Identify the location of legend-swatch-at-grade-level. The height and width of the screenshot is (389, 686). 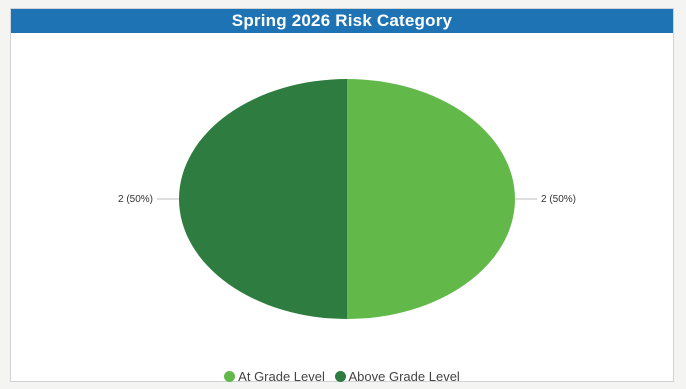
(229, 376).